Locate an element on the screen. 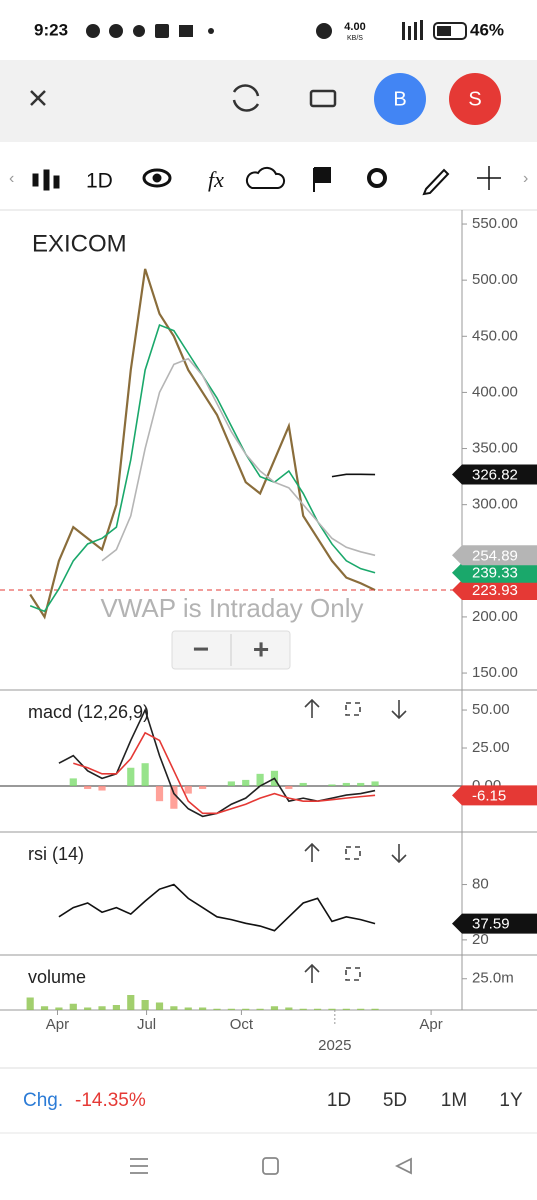  y-tick-label: 200.00 is located at coordinates (495, 616).